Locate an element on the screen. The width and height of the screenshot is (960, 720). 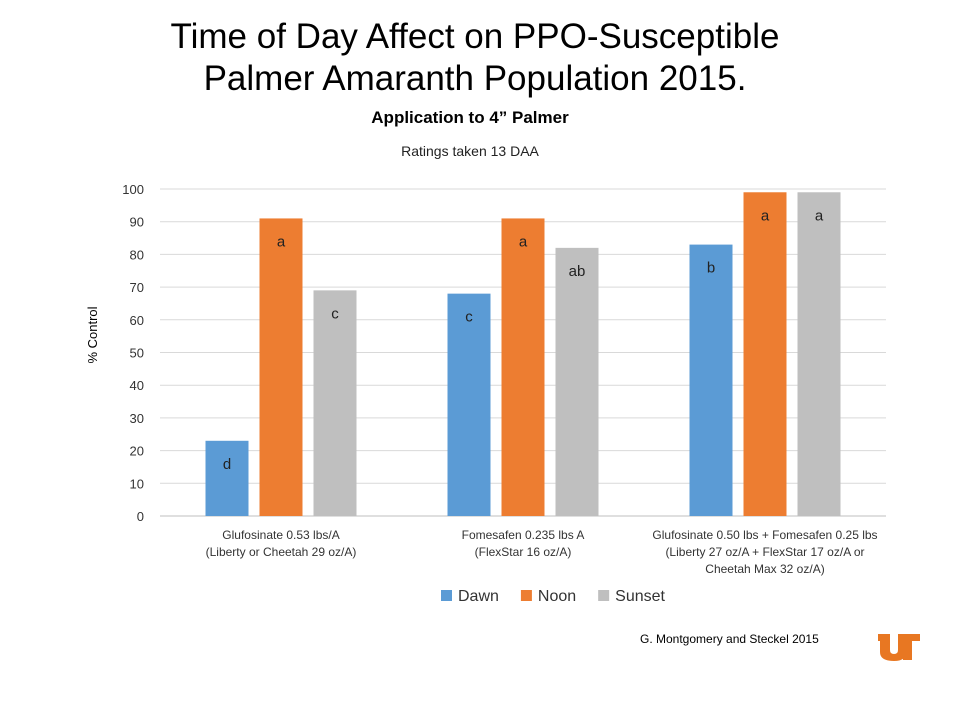
x-category-label: Glufosinate 0.53 lbs/A is located at coordinates (280, 535).